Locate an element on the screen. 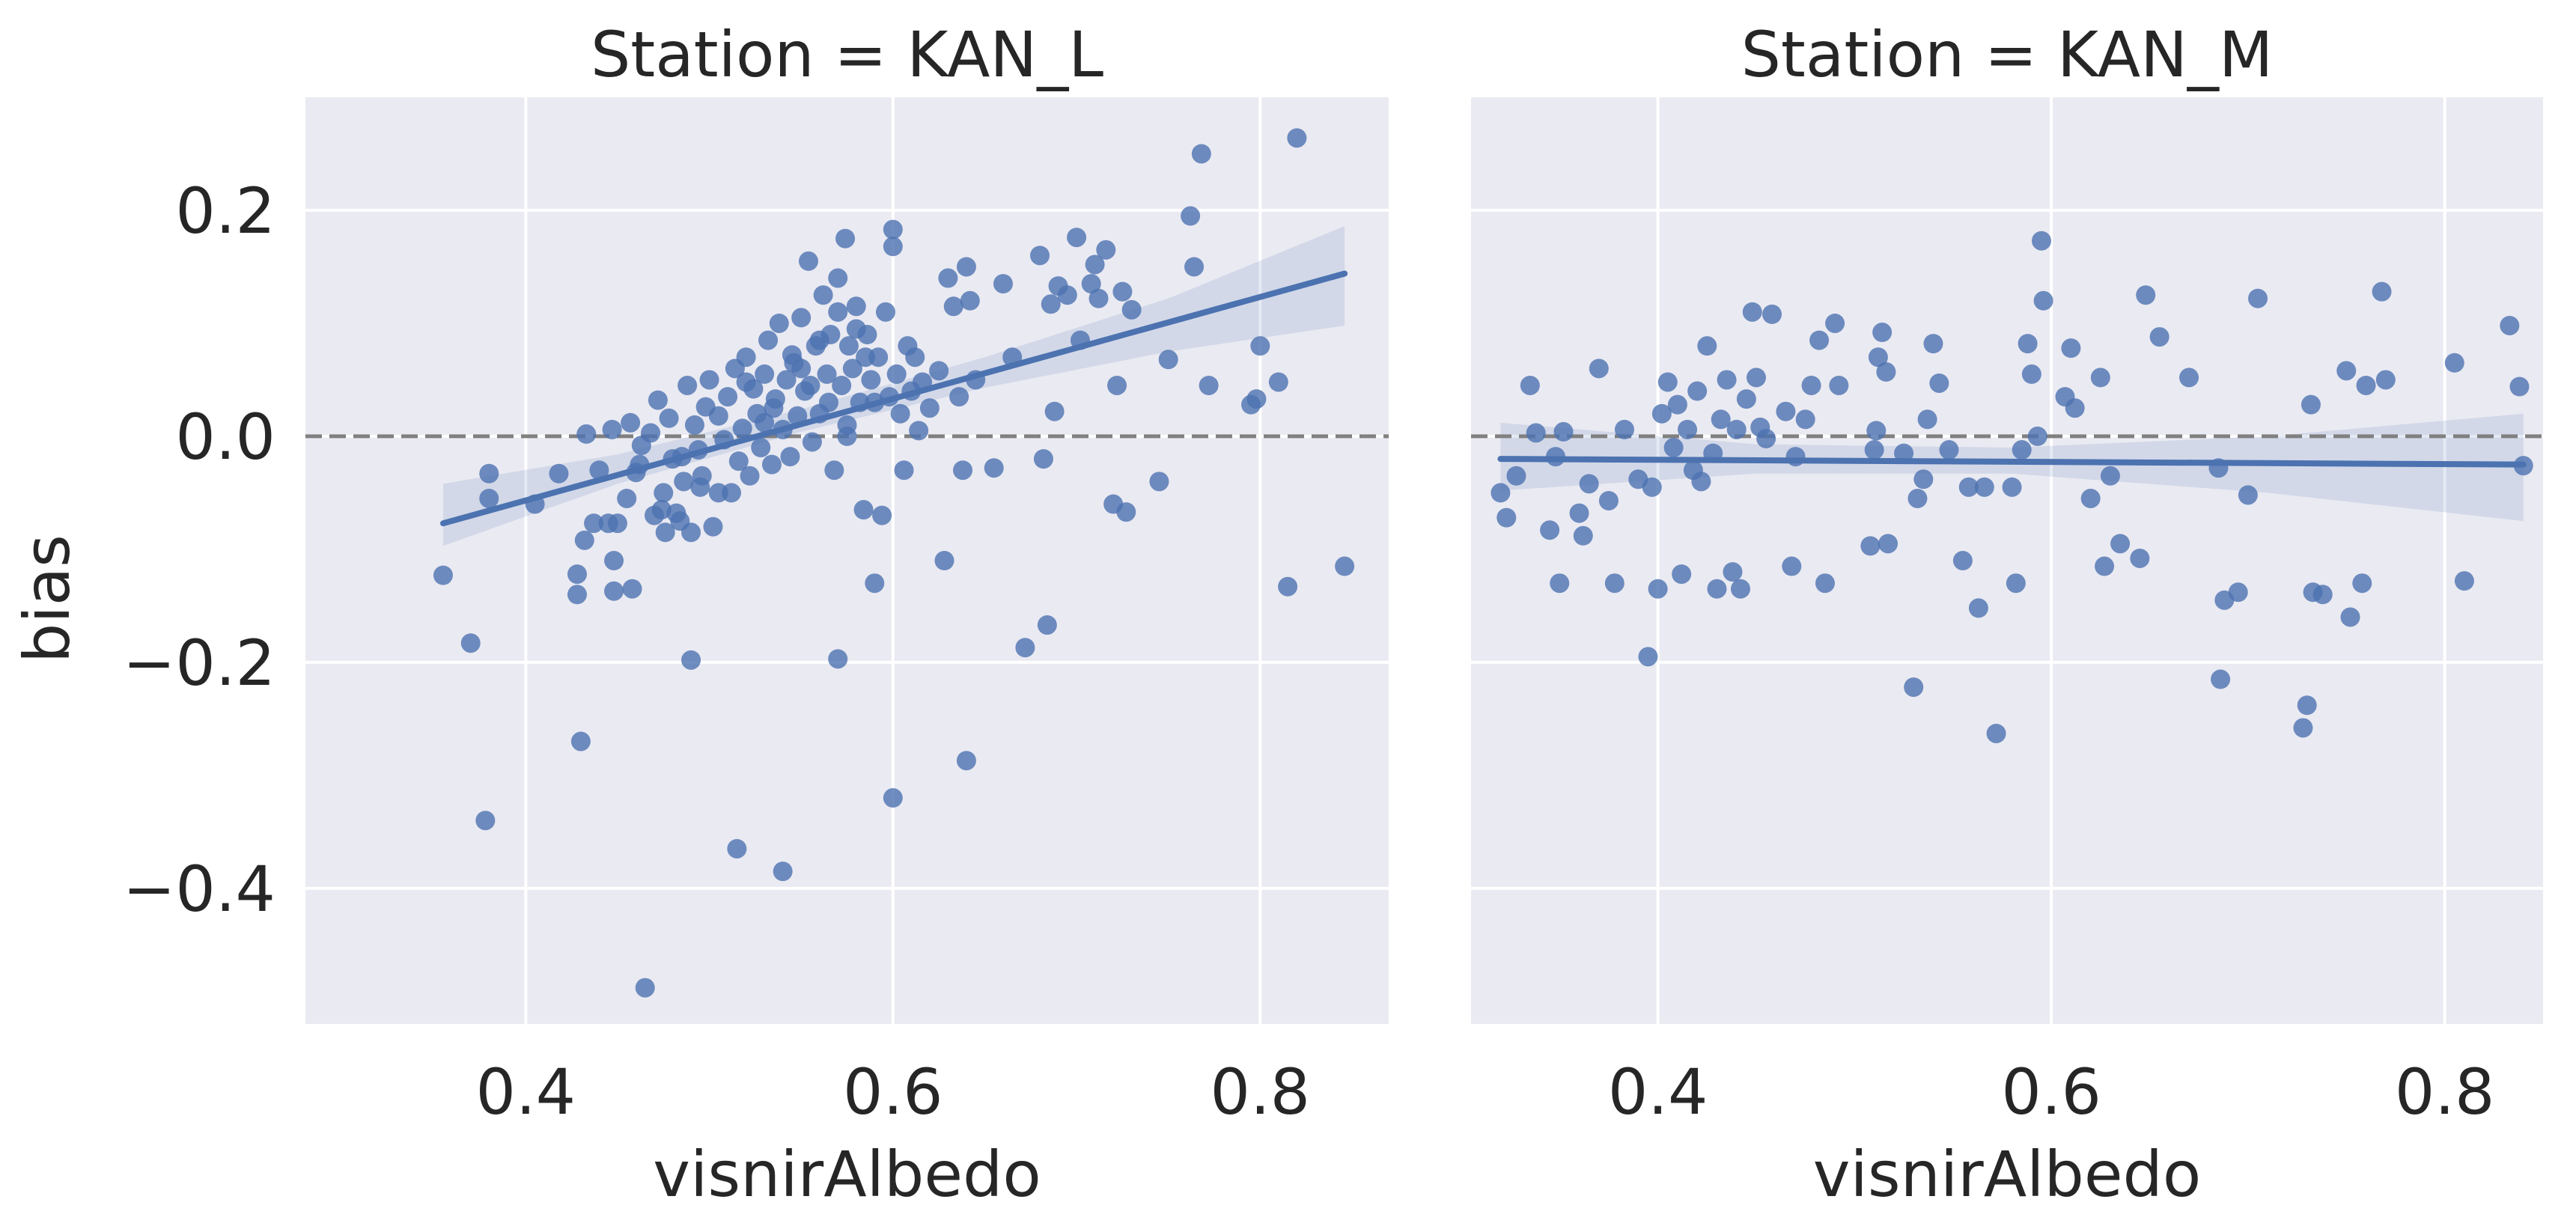 This screenshot has height=1229, width=2576. y-tick-label: −0.2 is located at coordinates (199, 663).